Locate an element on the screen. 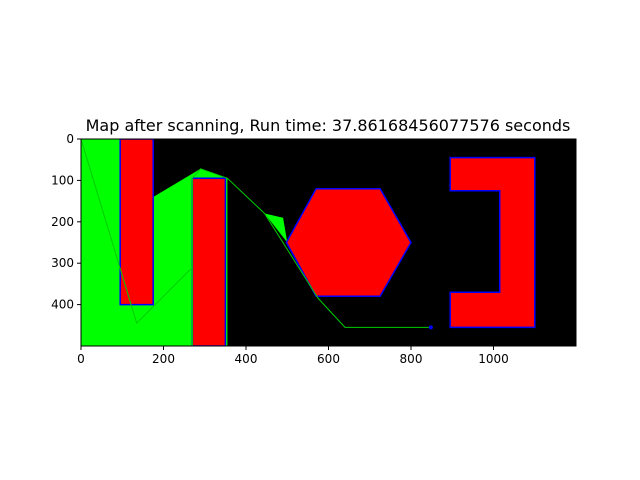 The width and height of the screenshot is (640, 480). y-tick-label: 0 is located at coordinates (70, 139).